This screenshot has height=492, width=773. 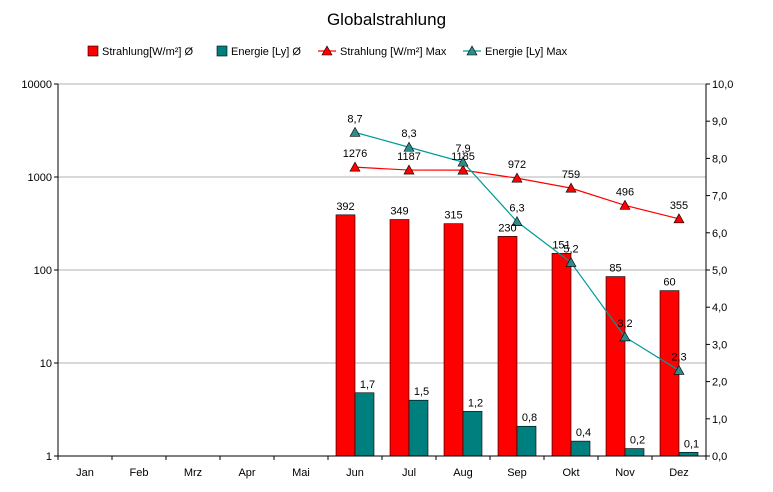 I want to click on x-tick-label: Jan, so click(x=85, y=473).